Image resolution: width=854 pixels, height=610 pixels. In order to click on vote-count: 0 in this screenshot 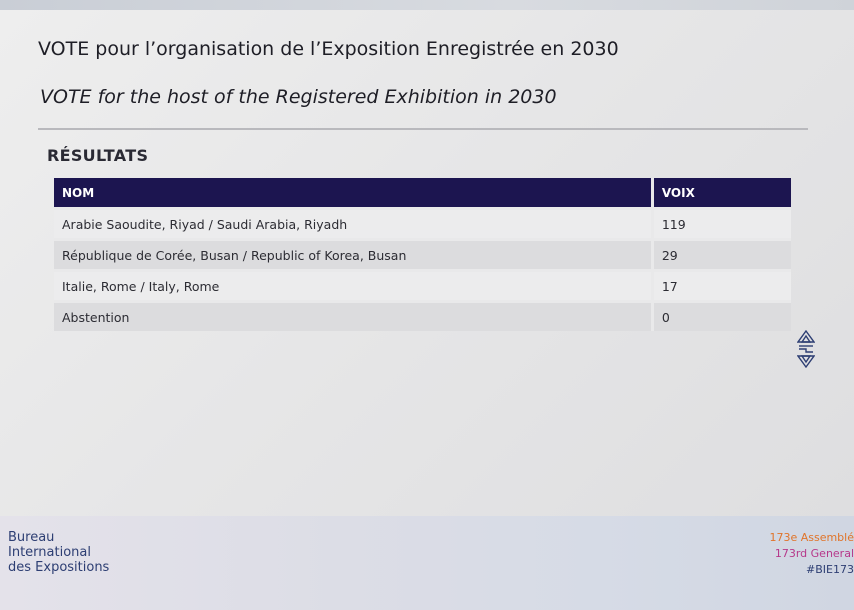, I will do `click(720, 315)`.